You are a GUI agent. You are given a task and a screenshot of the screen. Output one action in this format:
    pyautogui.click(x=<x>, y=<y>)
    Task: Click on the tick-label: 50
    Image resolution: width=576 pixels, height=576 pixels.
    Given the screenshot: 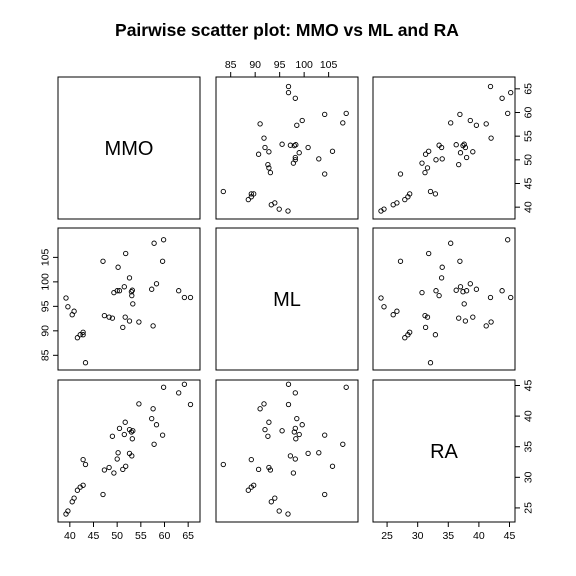 What is the action you would take?
    pyautogui.click(x=529, y=160)
    